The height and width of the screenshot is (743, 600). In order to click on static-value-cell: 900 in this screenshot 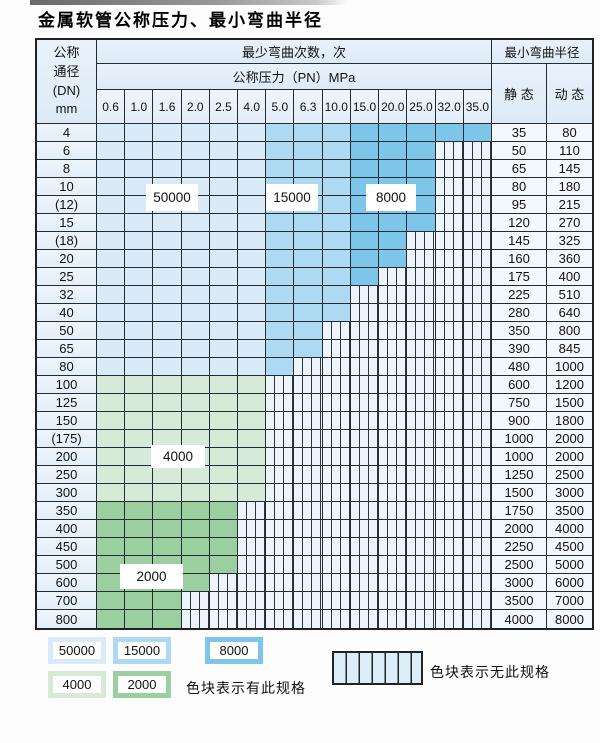, I will do `click(519, 421)`.